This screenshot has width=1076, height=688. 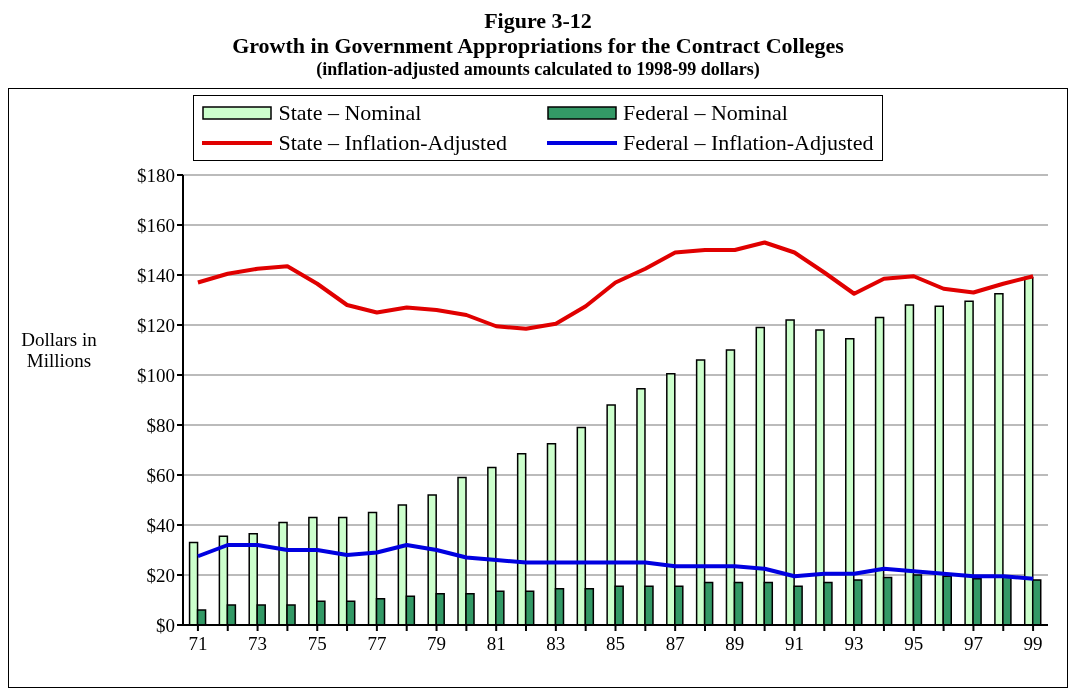 What do you see at coordinates (615, 644) in the screenshot?
I see `x-tick-label: 85` at bounding box center [615, 644].